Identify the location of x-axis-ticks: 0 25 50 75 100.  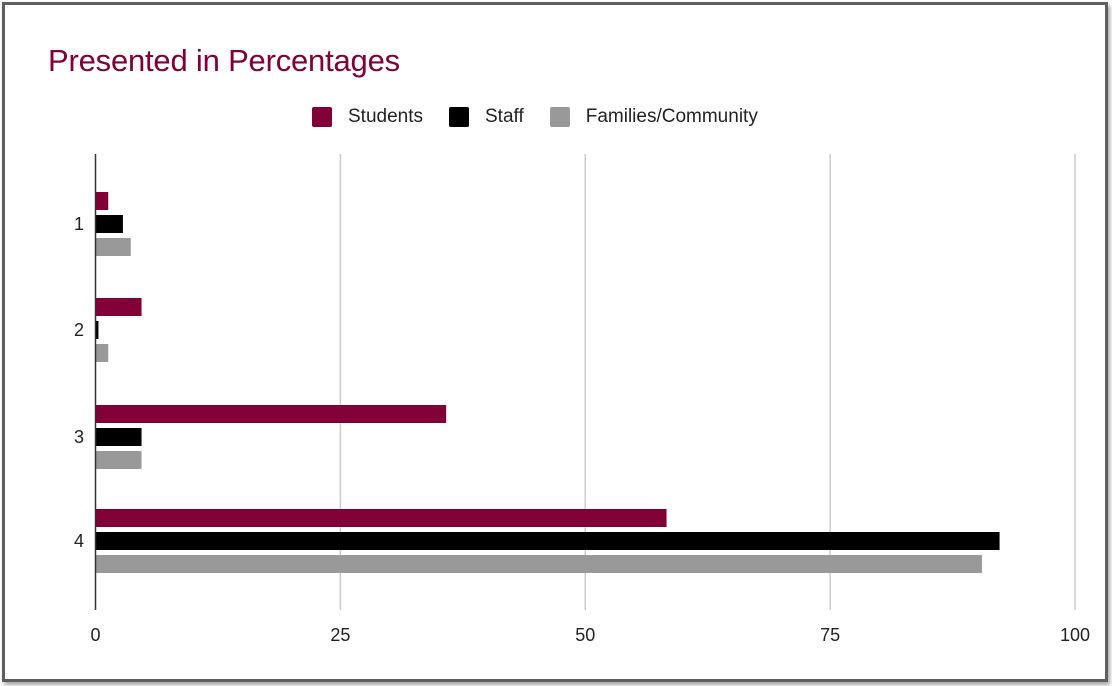
(590, 635).